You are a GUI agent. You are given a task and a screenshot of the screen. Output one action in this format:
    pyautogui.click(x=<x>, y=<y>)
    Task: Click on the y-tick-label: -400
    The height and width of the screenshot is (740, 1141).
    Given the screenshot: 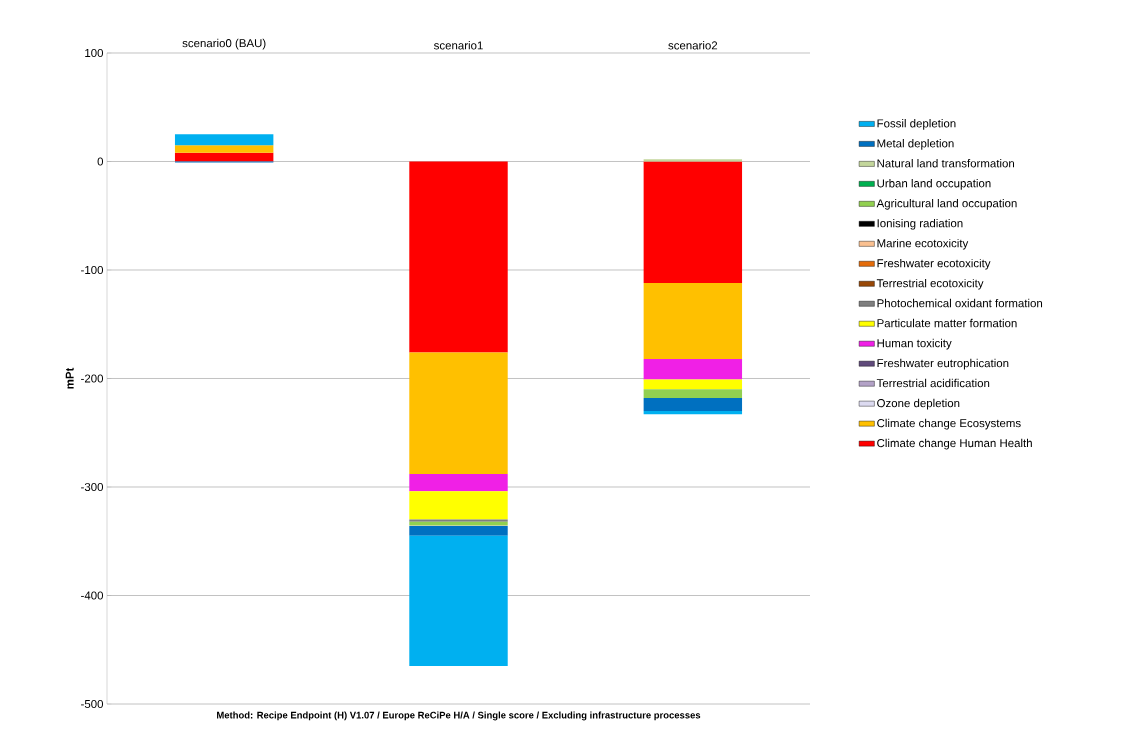 What is the action you would take?
    pyautogui.click(x=92, y=595)
    